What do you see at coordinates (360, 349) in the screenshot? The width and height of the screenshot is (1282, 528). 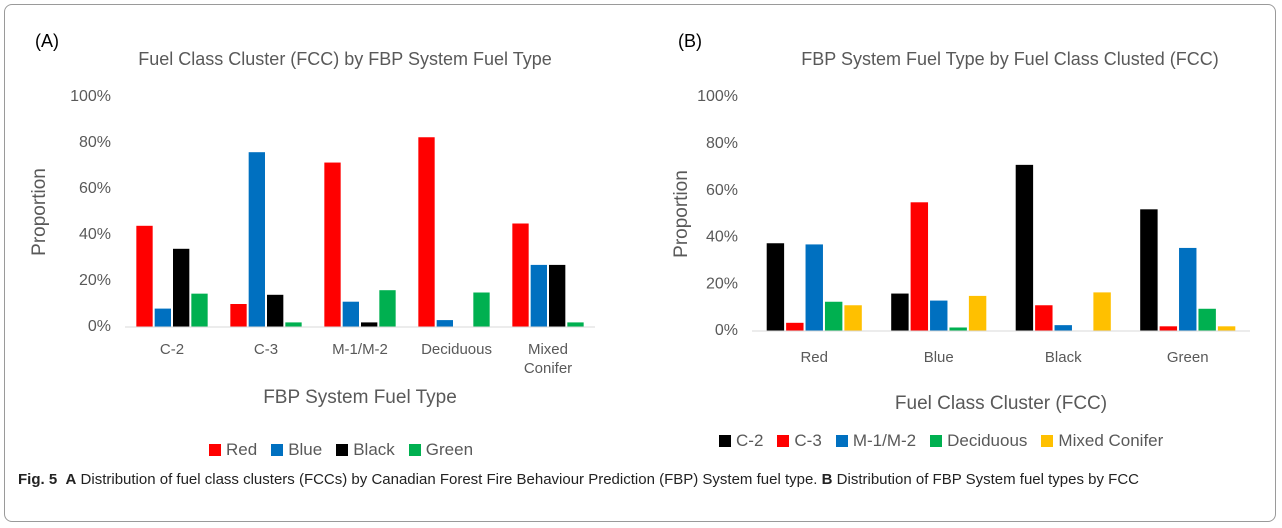 I see `x-tick-label: M-1/M-2` at bounding box center [360, 349].